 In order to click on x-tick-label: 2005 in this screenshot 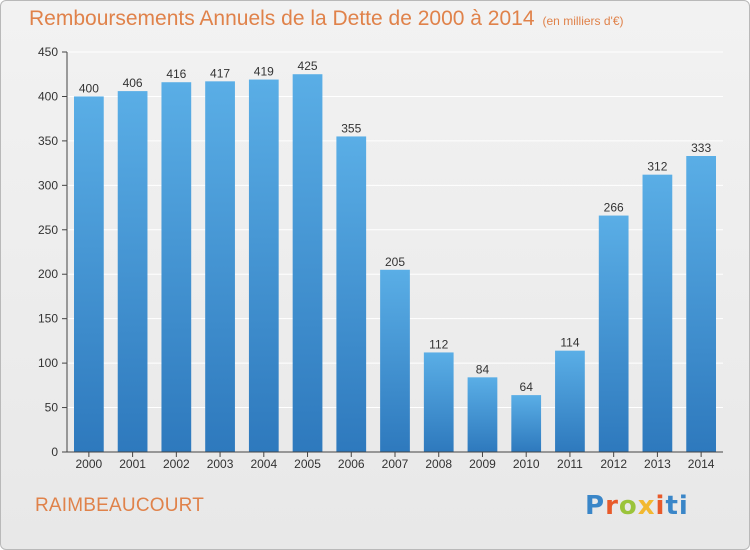, I will do `click(307, 464)`.